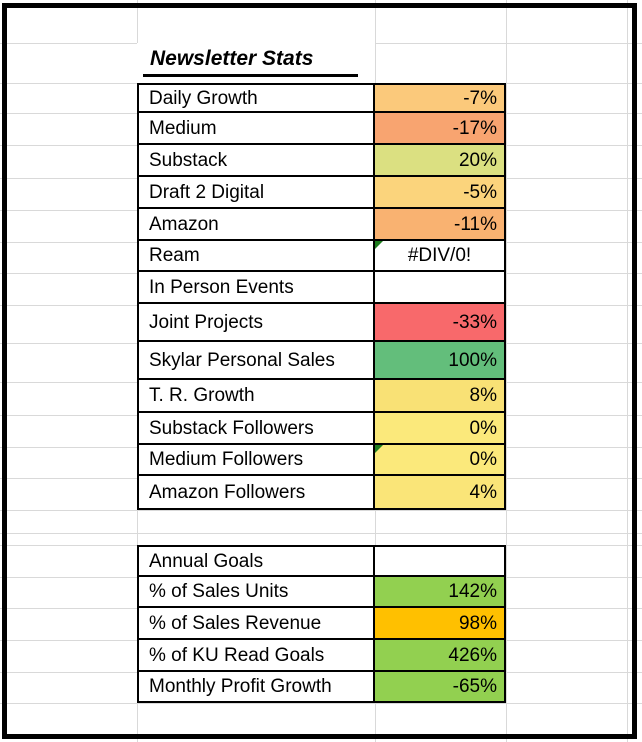 The width and height of the screenshot is (642, 742). I want to click on table-row: Substack Followers 0%, so click(321, 429).